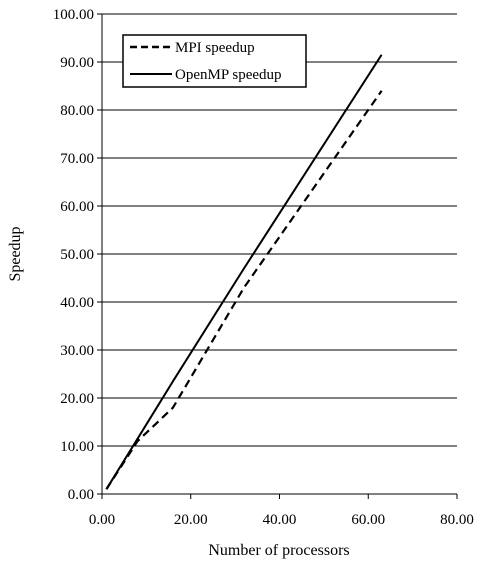 This screenshot has height=563, width=486. What do you see at coordinates (280, 520) in the screenshot?
I see `x-tick-label: 40.00` at bounding box center [280, 520].